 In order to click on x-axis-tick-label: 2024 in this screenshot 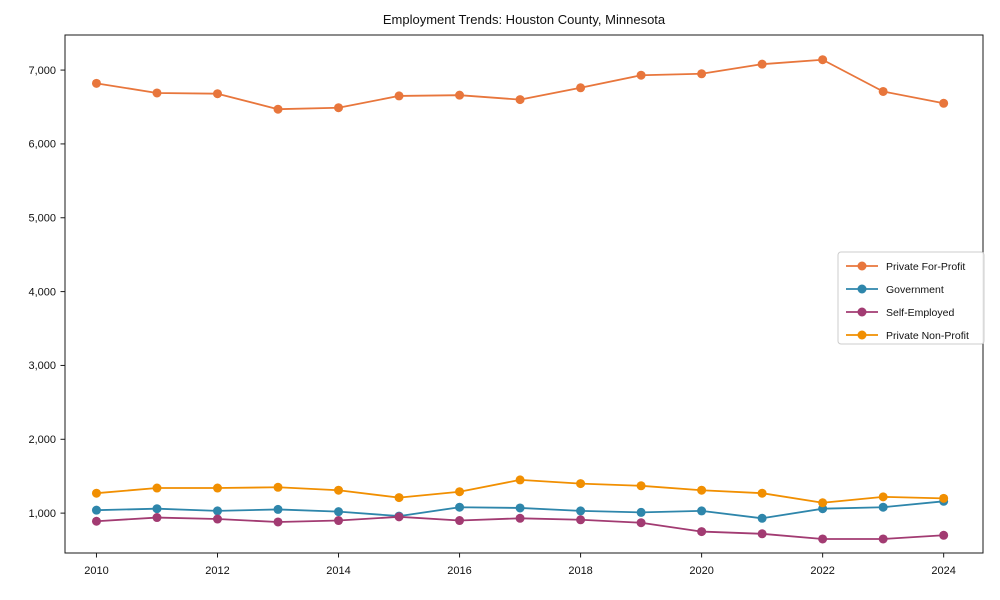, I will do `click(943, 571)`.